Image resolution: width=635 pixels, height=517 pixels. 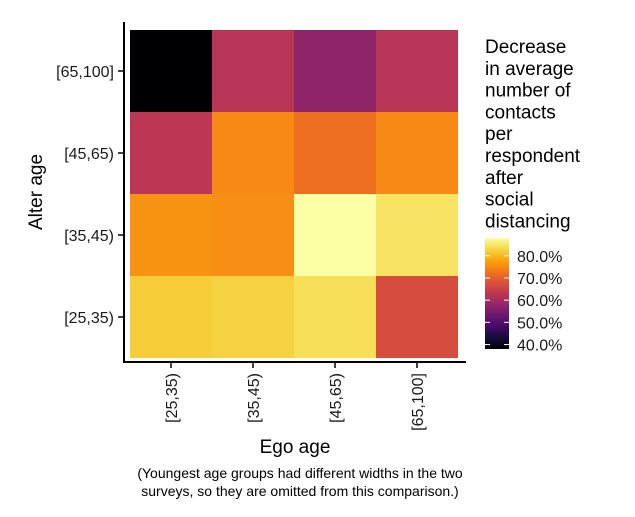 I want to click on x-axis-title: Ego age, so click(x=295, y=447).